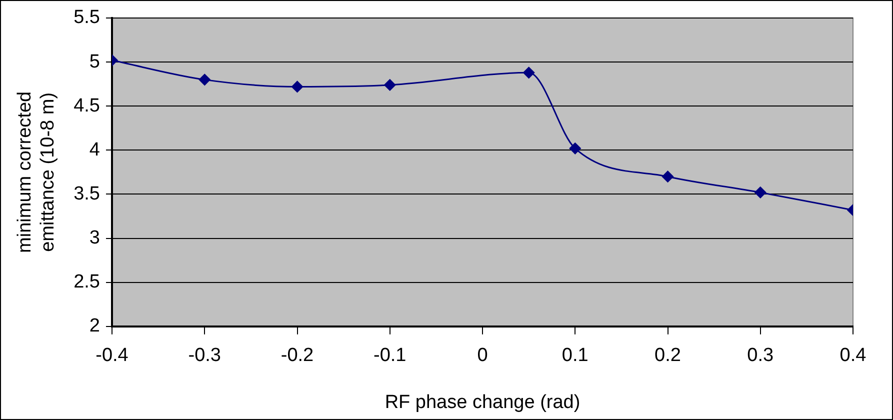 This screenshot has height=420, width=893. I want to click on x-tick-label: 0, so click(482, 355).